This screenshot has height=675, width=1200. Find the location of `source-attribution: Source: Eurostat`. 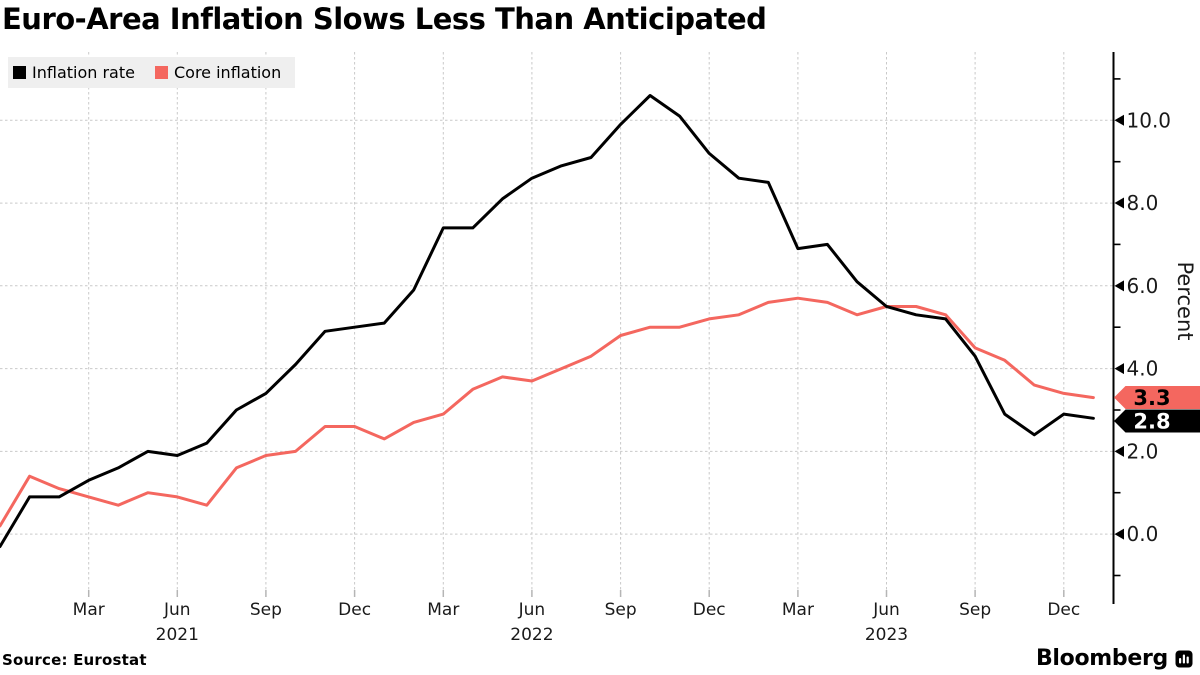

source-attribution: Source: Eurostat is located at coordinates (74, 660).